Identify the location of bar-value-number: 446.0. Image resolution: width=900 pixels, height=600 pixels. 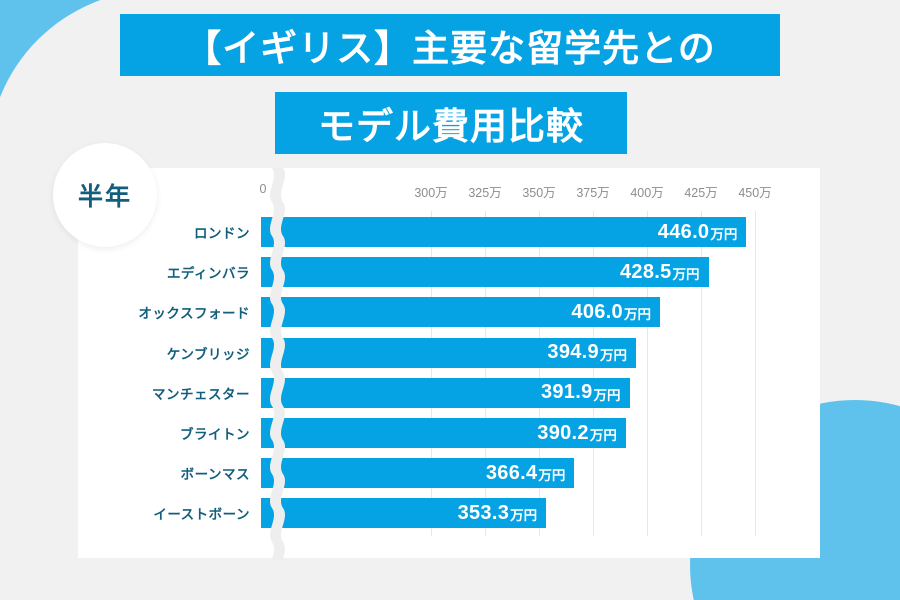
(683, 231).